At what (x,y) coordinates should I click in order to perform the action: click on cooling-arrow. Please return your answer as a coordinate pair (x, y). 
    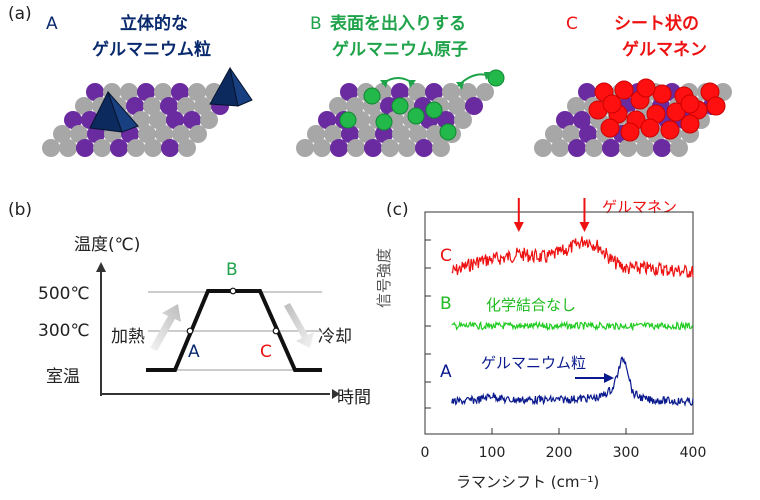
    Looking at the image, I should click on (299, 325).